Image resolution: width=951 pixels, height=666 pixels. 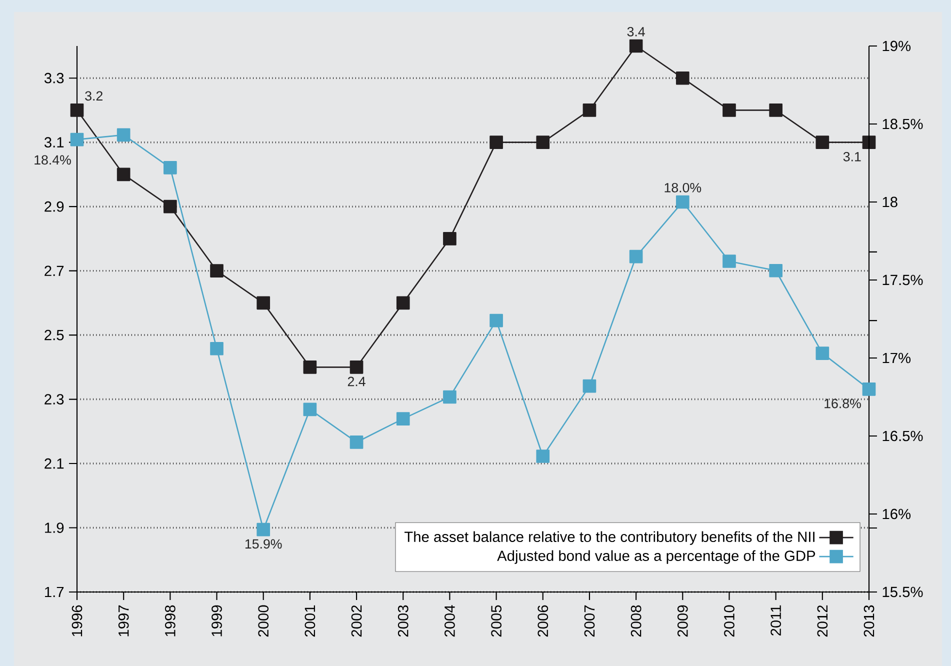 What do you see at coordinates (852, 157) in the screenshot?
I see `data-label: 3.1` at bounding box center [852, 157].